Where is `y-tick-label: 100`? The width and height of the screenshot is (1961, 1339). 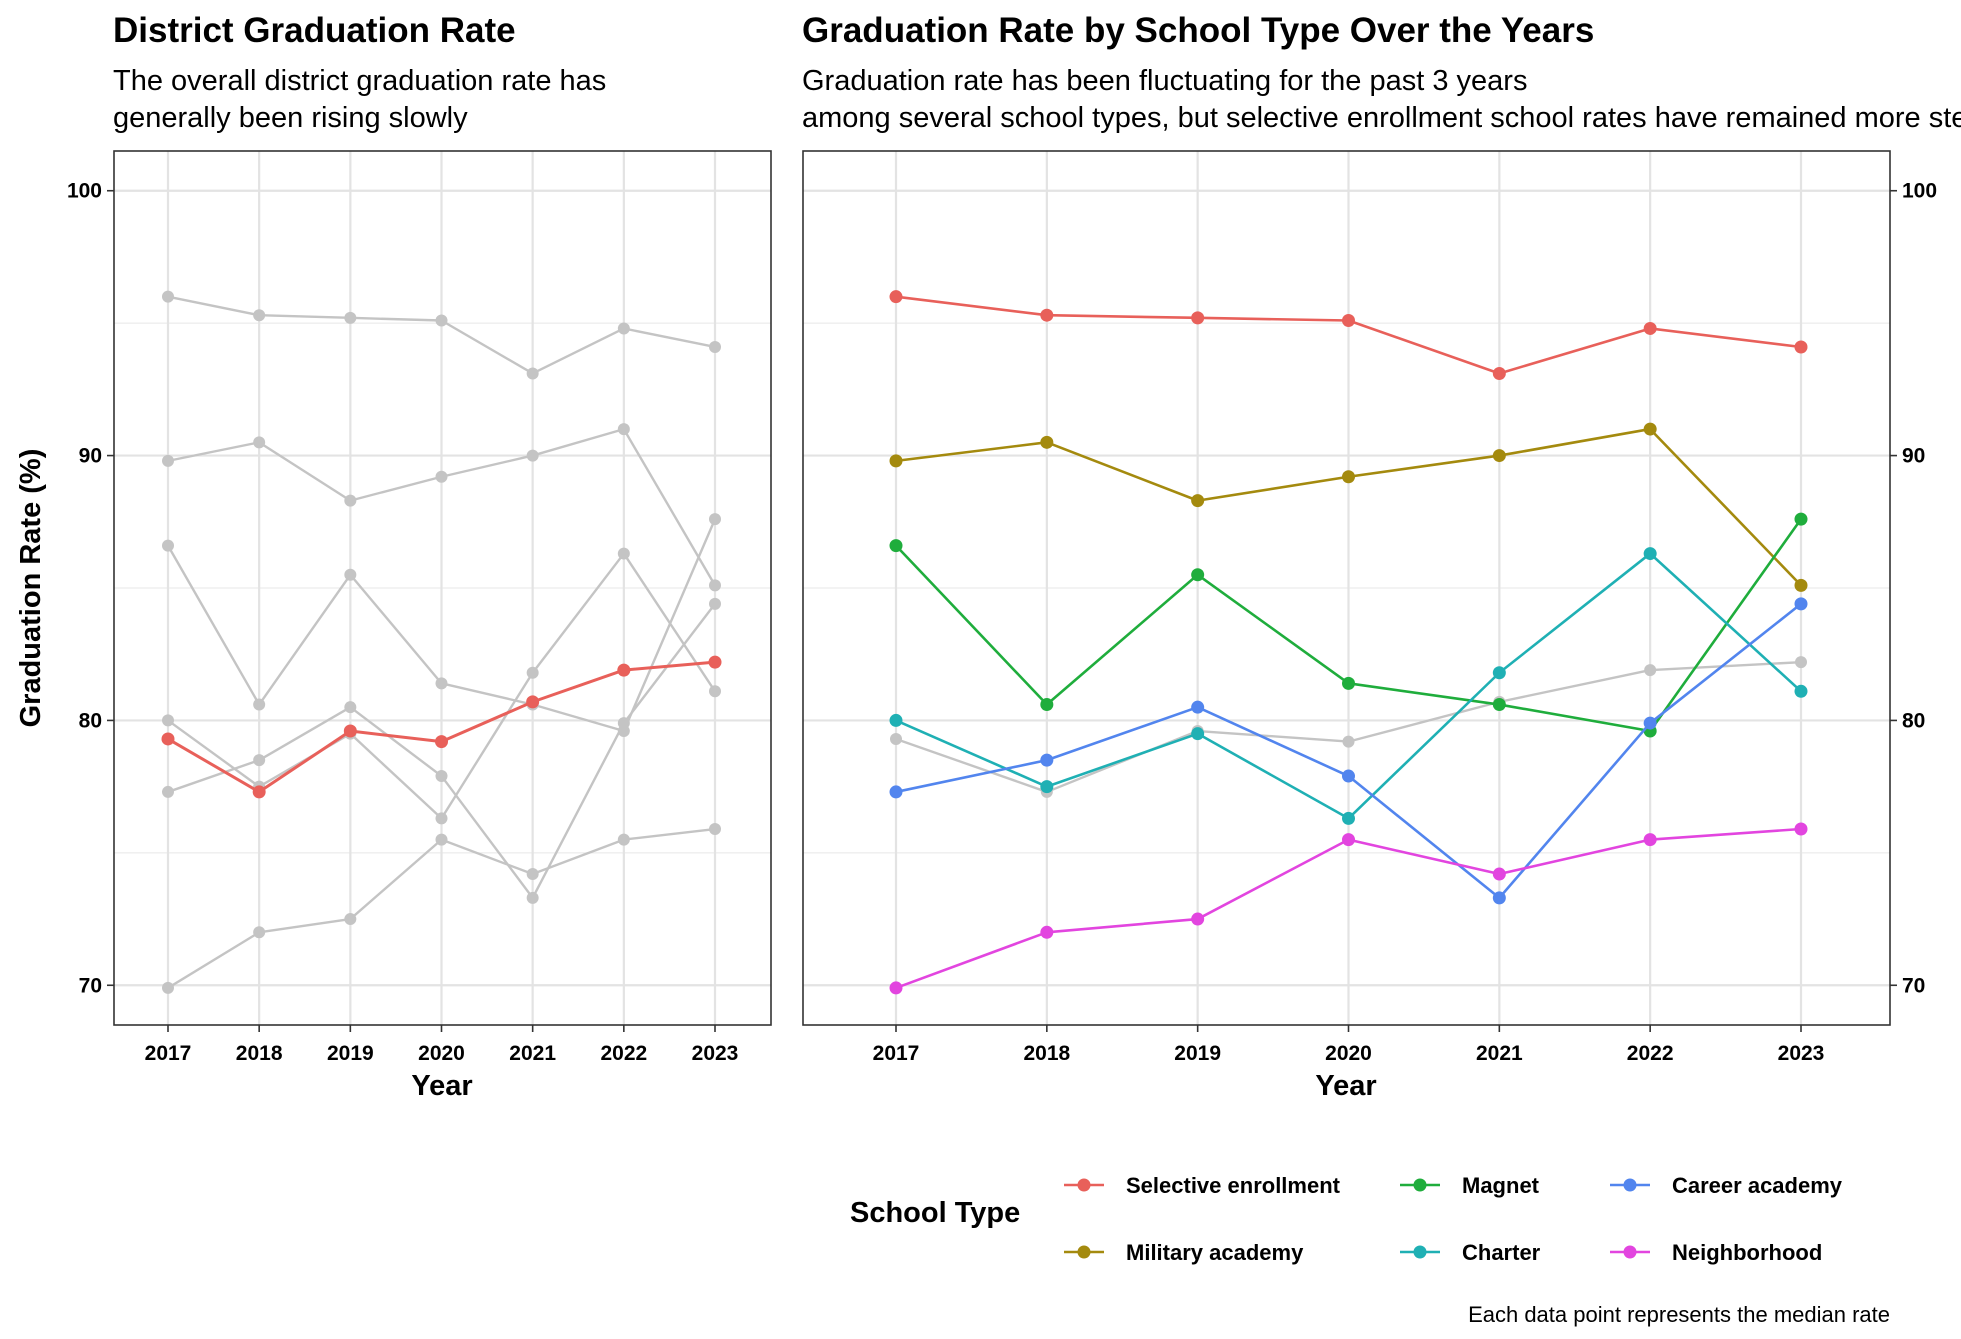
y-tick-label: 100 is located at coordinates (1919, 191).